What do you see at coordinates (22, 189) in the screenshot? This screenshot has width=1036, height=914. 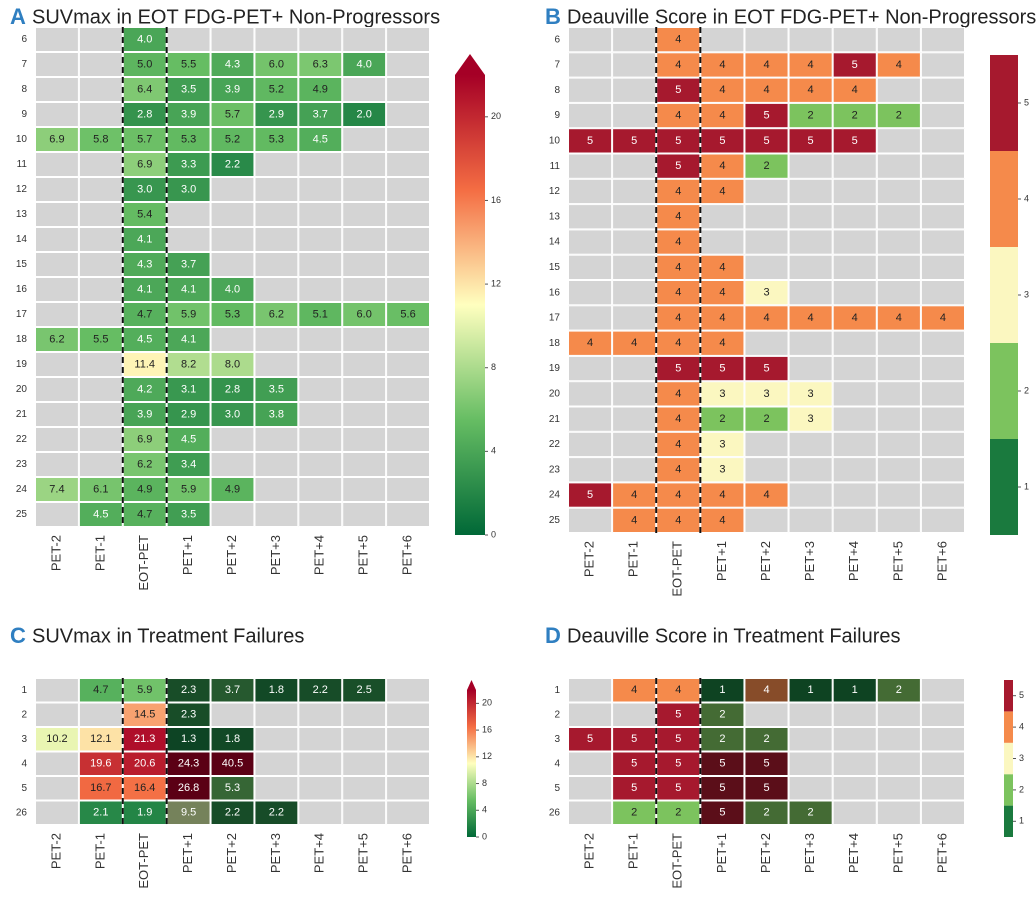 I see `row-label: 12` at bounding box center [22, 189].